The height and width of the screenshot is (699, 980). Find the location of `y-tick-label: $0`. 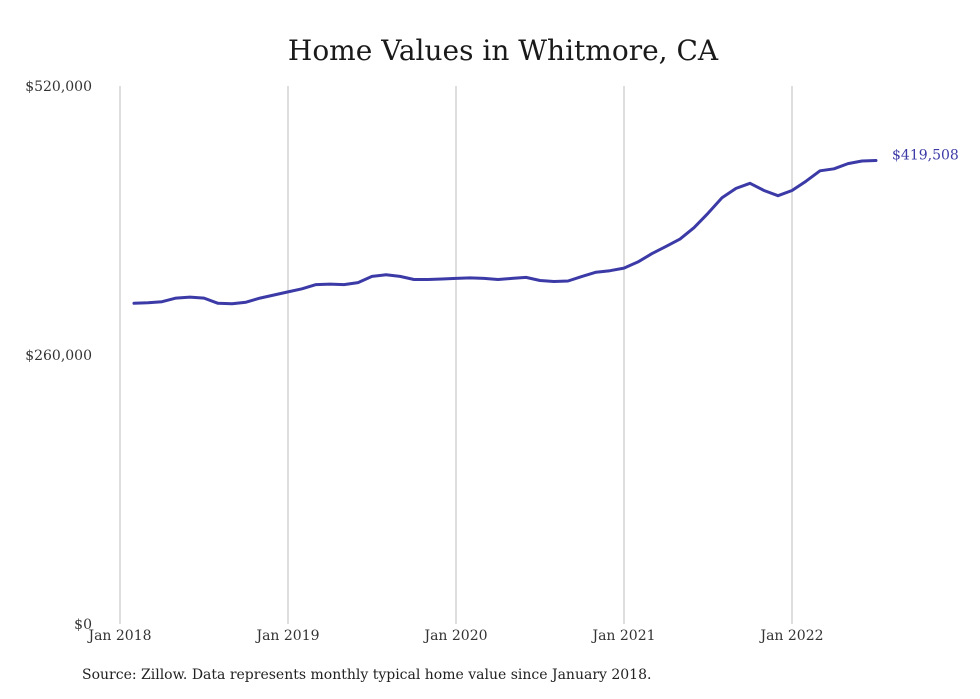

y-tick-label: $0 is located at coordinates (83, 625).